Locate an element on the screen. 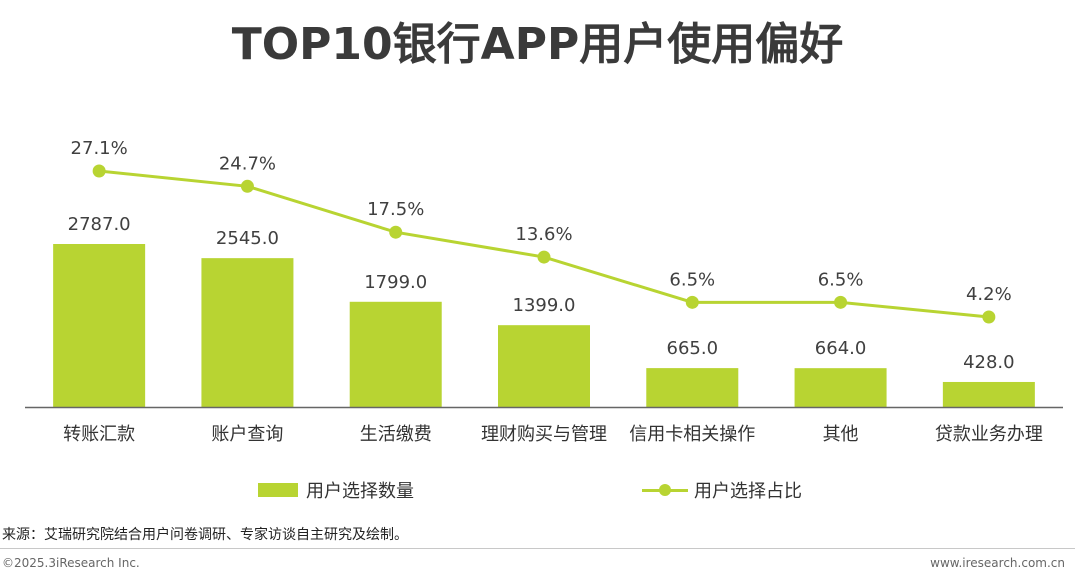  bar-value-label: 2545.0 is located at coordinates (247, 238).